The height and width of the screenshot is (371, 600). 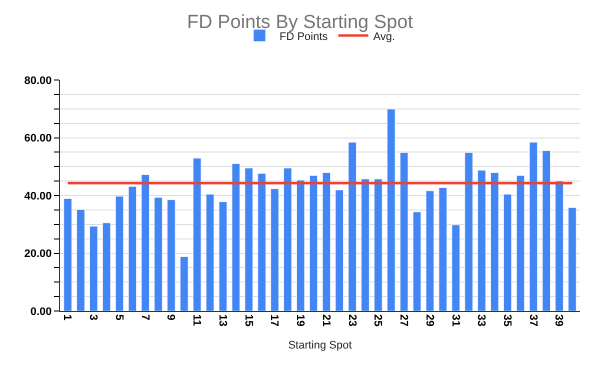 What do you see at coordinates (455, 320) in the screenshot?
I see `x-tick-label: 31` at bounding box center [455, 320].